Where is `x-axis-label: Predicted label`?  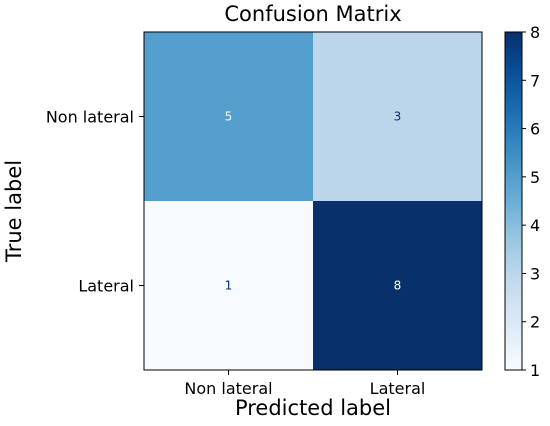 x-axis-label: Predicted label is located at coordinates (313, 408).